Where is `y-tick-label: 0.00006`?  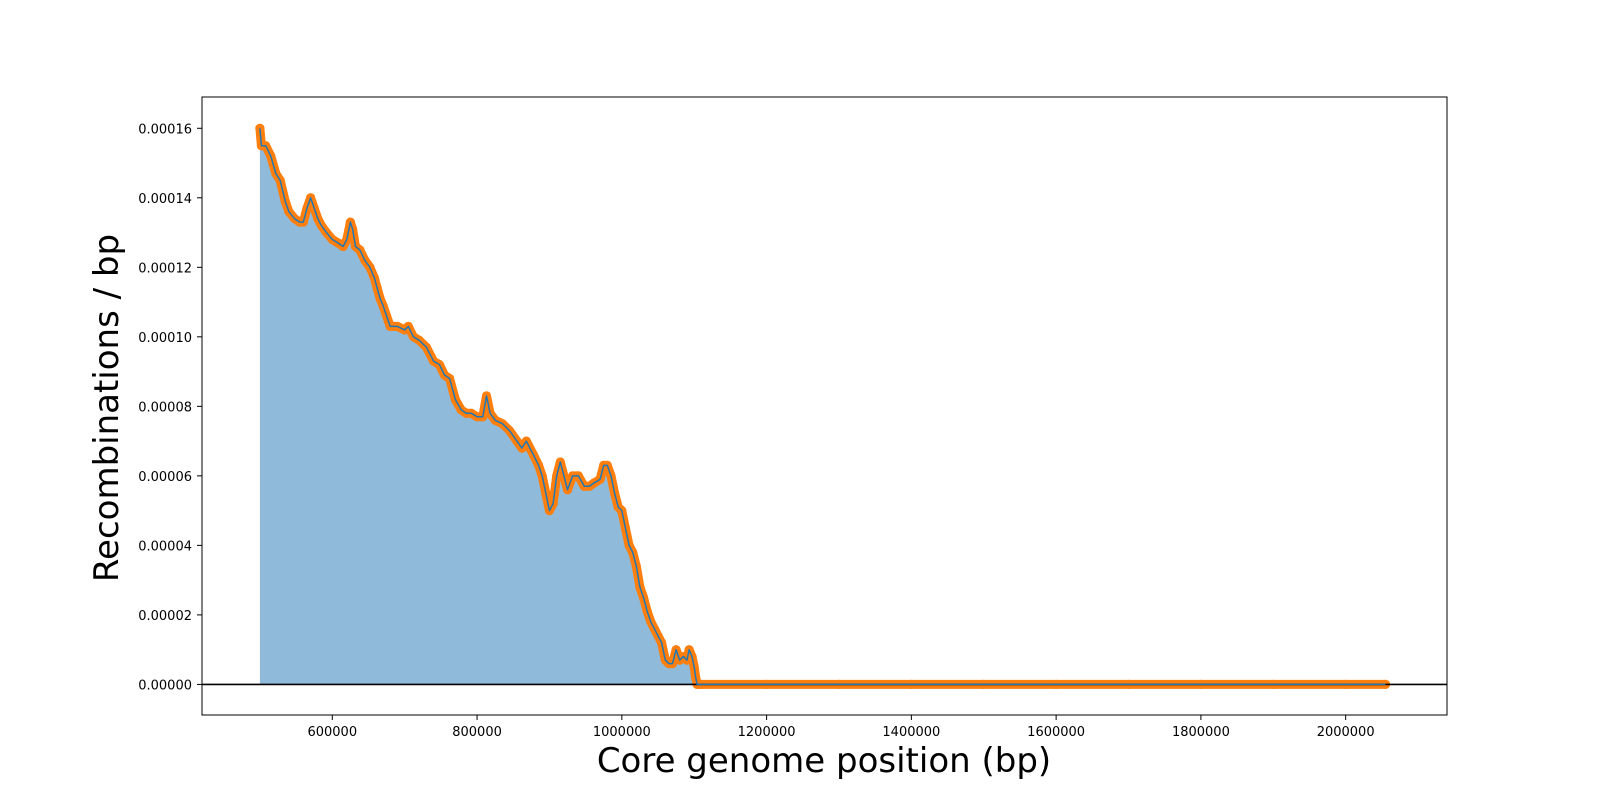
y-tick-label: 0.00006 is located at coordinates (165, 477).